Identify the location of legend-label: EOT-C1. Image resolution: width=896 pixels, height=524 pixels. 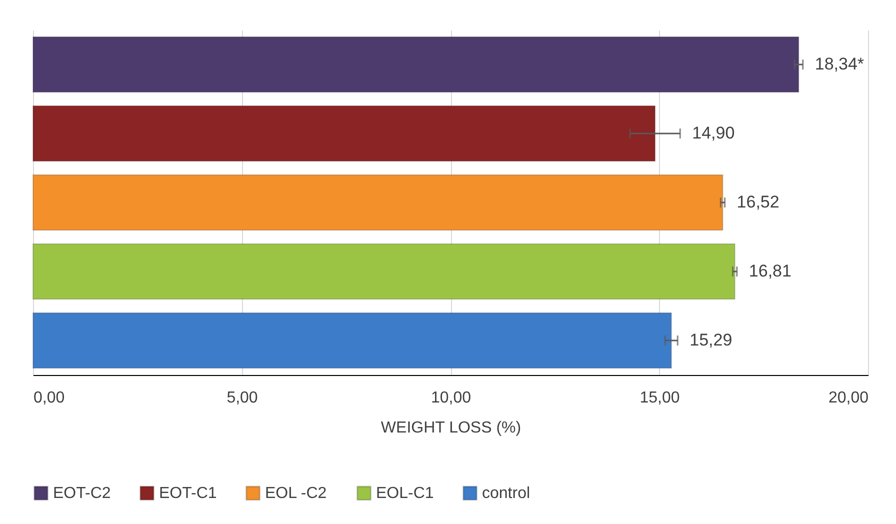
(188, 493).